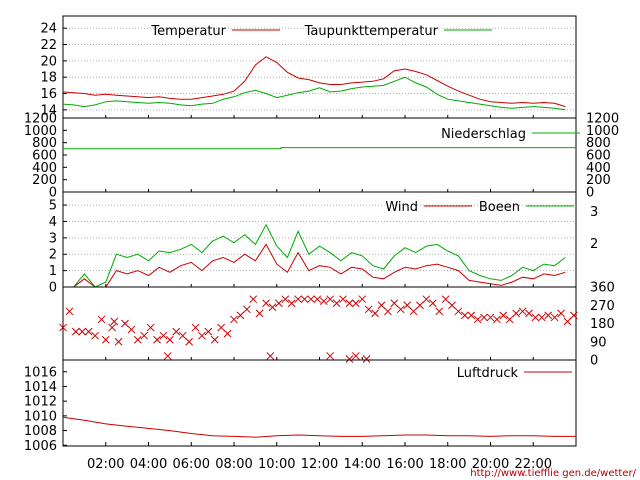 This screenshot has width=640, height=480. I want to click on x-tick-label: 12:00, so click(319, 464).